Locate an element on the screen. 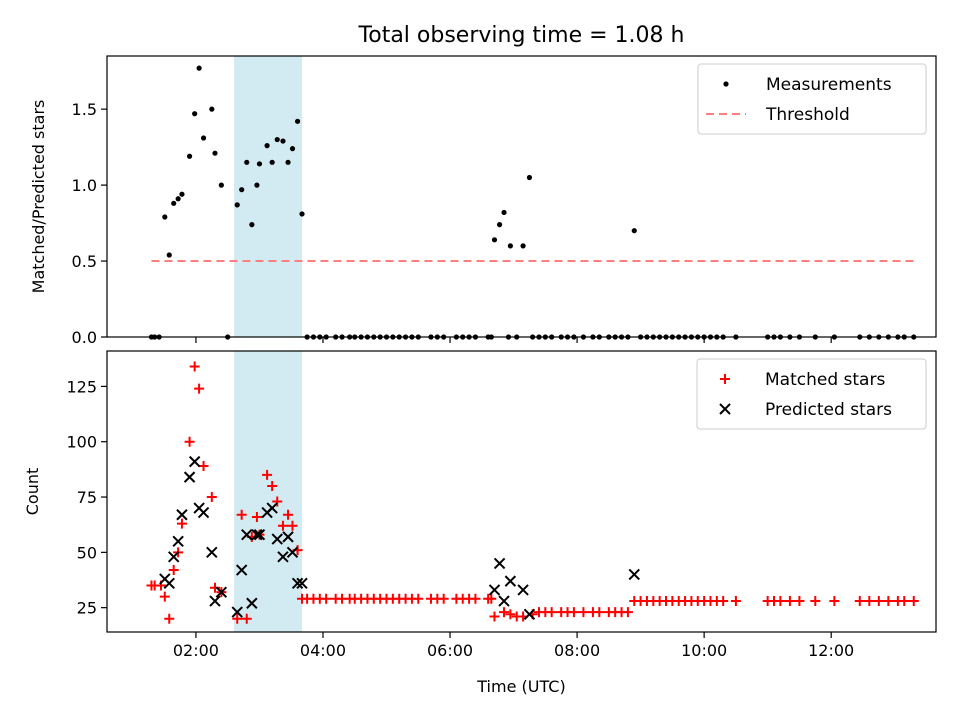 Image resolution: width=960 pixels, height=720 pixels. y-tick-label: 1.0 is located at coordinates (84, 185).